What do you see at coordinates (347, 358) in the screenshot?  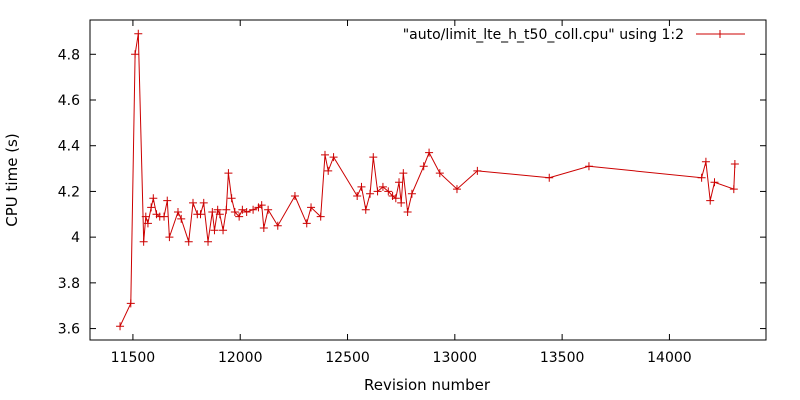 I see `x-tick-label: 12500` at bounding box center [347, 358].